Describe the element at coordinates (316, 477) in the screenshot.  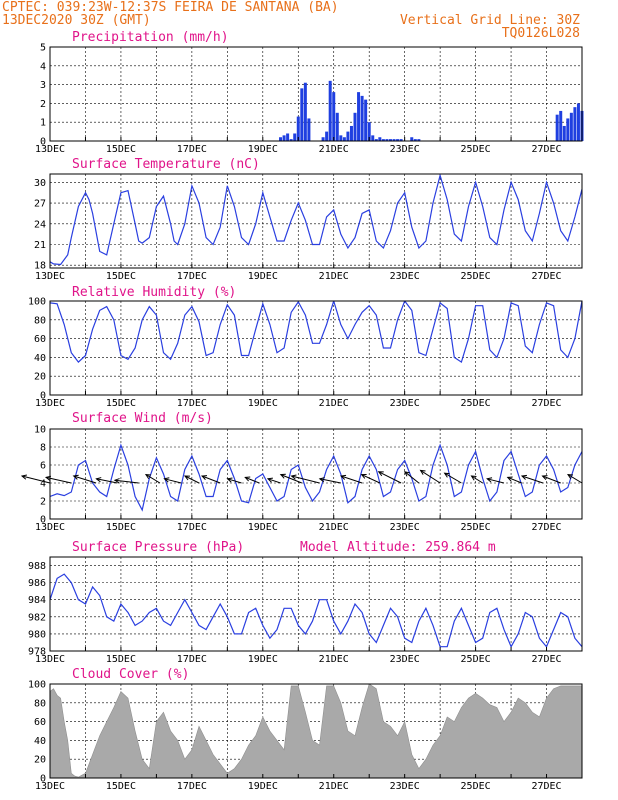
I see `wind-series-line` at that location.